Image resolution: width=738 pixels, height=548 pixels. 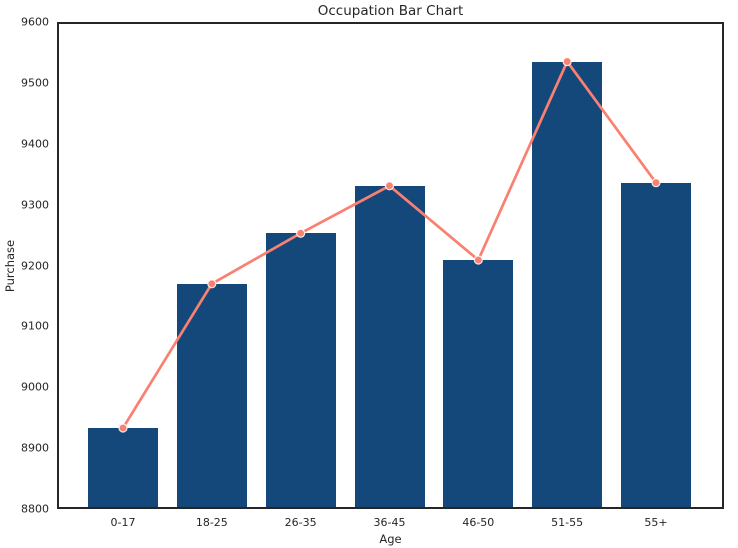 What do you see at coordinates (390, 11) in the screenshot?
I see `chart-title: Occupation Bar Chart` at bounding box center [390, 11].